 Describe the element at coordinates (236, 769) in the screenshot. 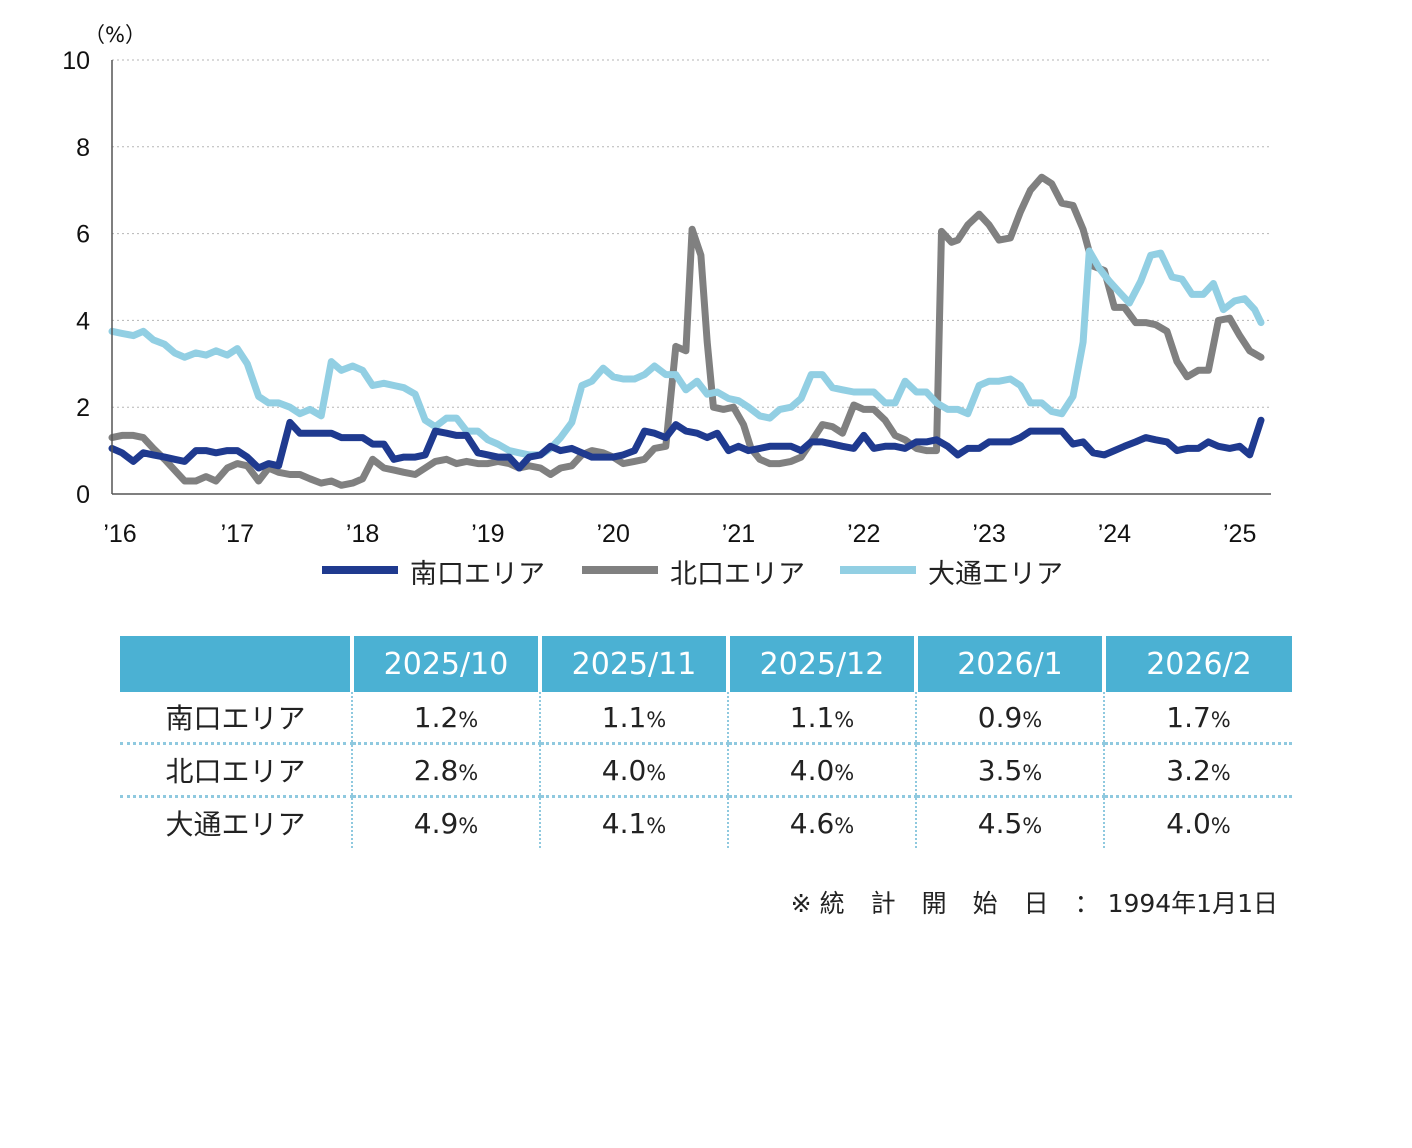

I see `row-label: 北口エリア` at that location.